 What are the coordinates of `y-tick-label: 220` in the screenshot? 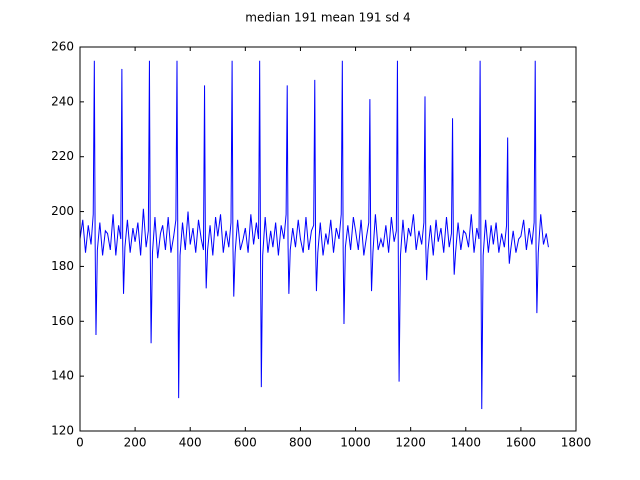 It's located at (62, 156).